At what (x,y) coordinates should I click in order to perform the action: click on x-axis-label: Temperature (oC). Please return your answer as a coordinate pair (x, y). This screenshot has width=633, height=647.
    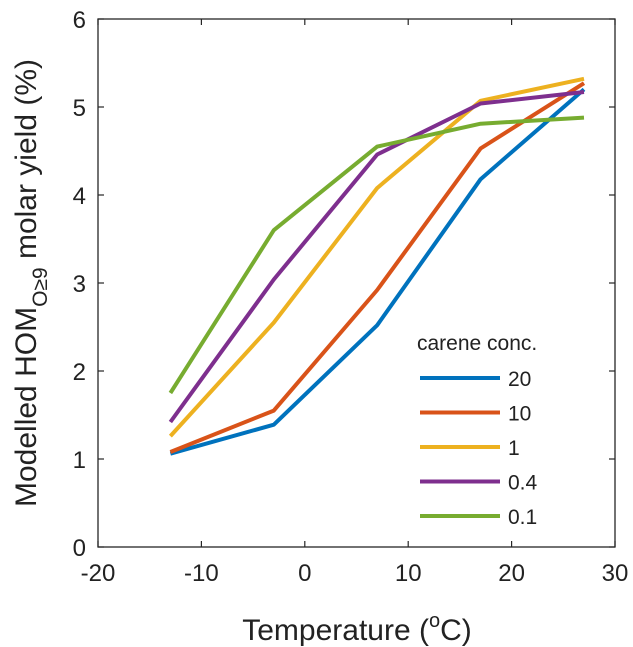
    Looking at the image, I should click on (357, 628).